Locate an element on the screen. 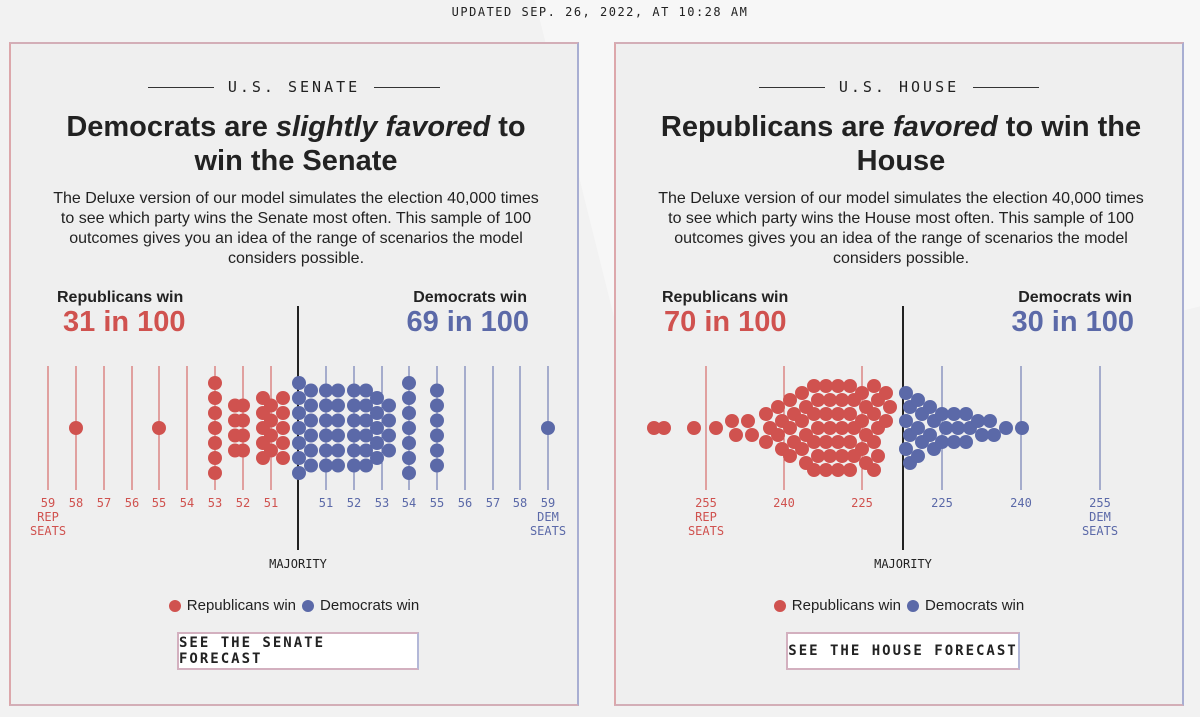 This screenshot has height=717, width=1200. senate-tick-label: 59 is located at coordinates (548, 503).